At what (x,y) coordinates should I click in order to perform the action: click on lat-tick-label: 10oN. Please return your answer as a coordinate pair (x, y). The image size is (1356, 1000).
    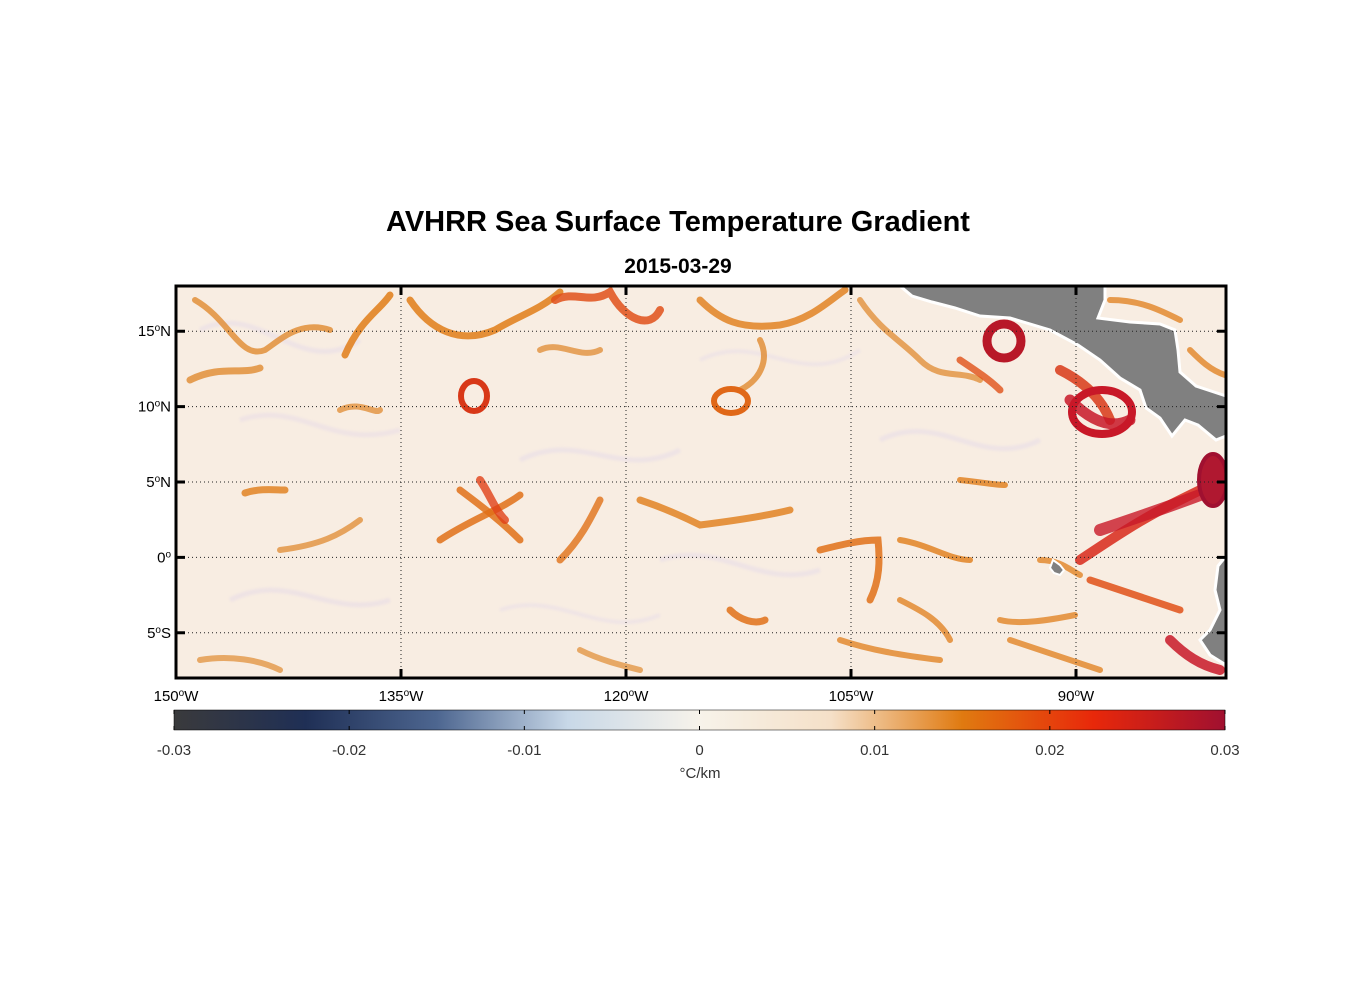
    Looking at the image, I should click on (154, 407).